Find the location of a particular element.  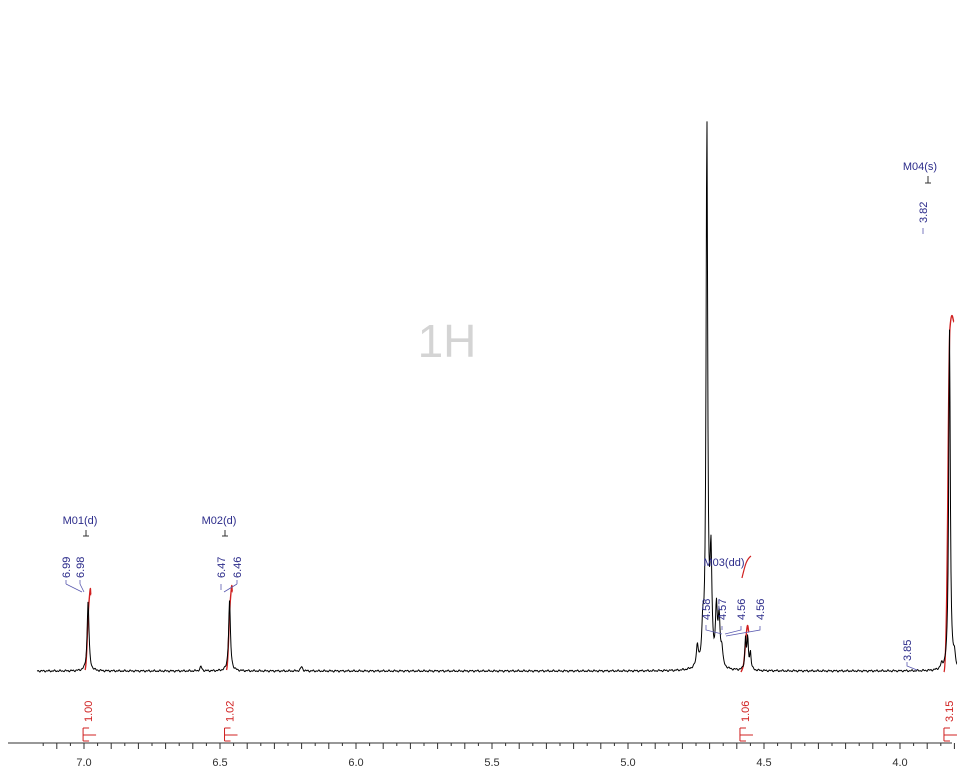

x-tick-label: 5.0 is located at coordinates (627, 763).